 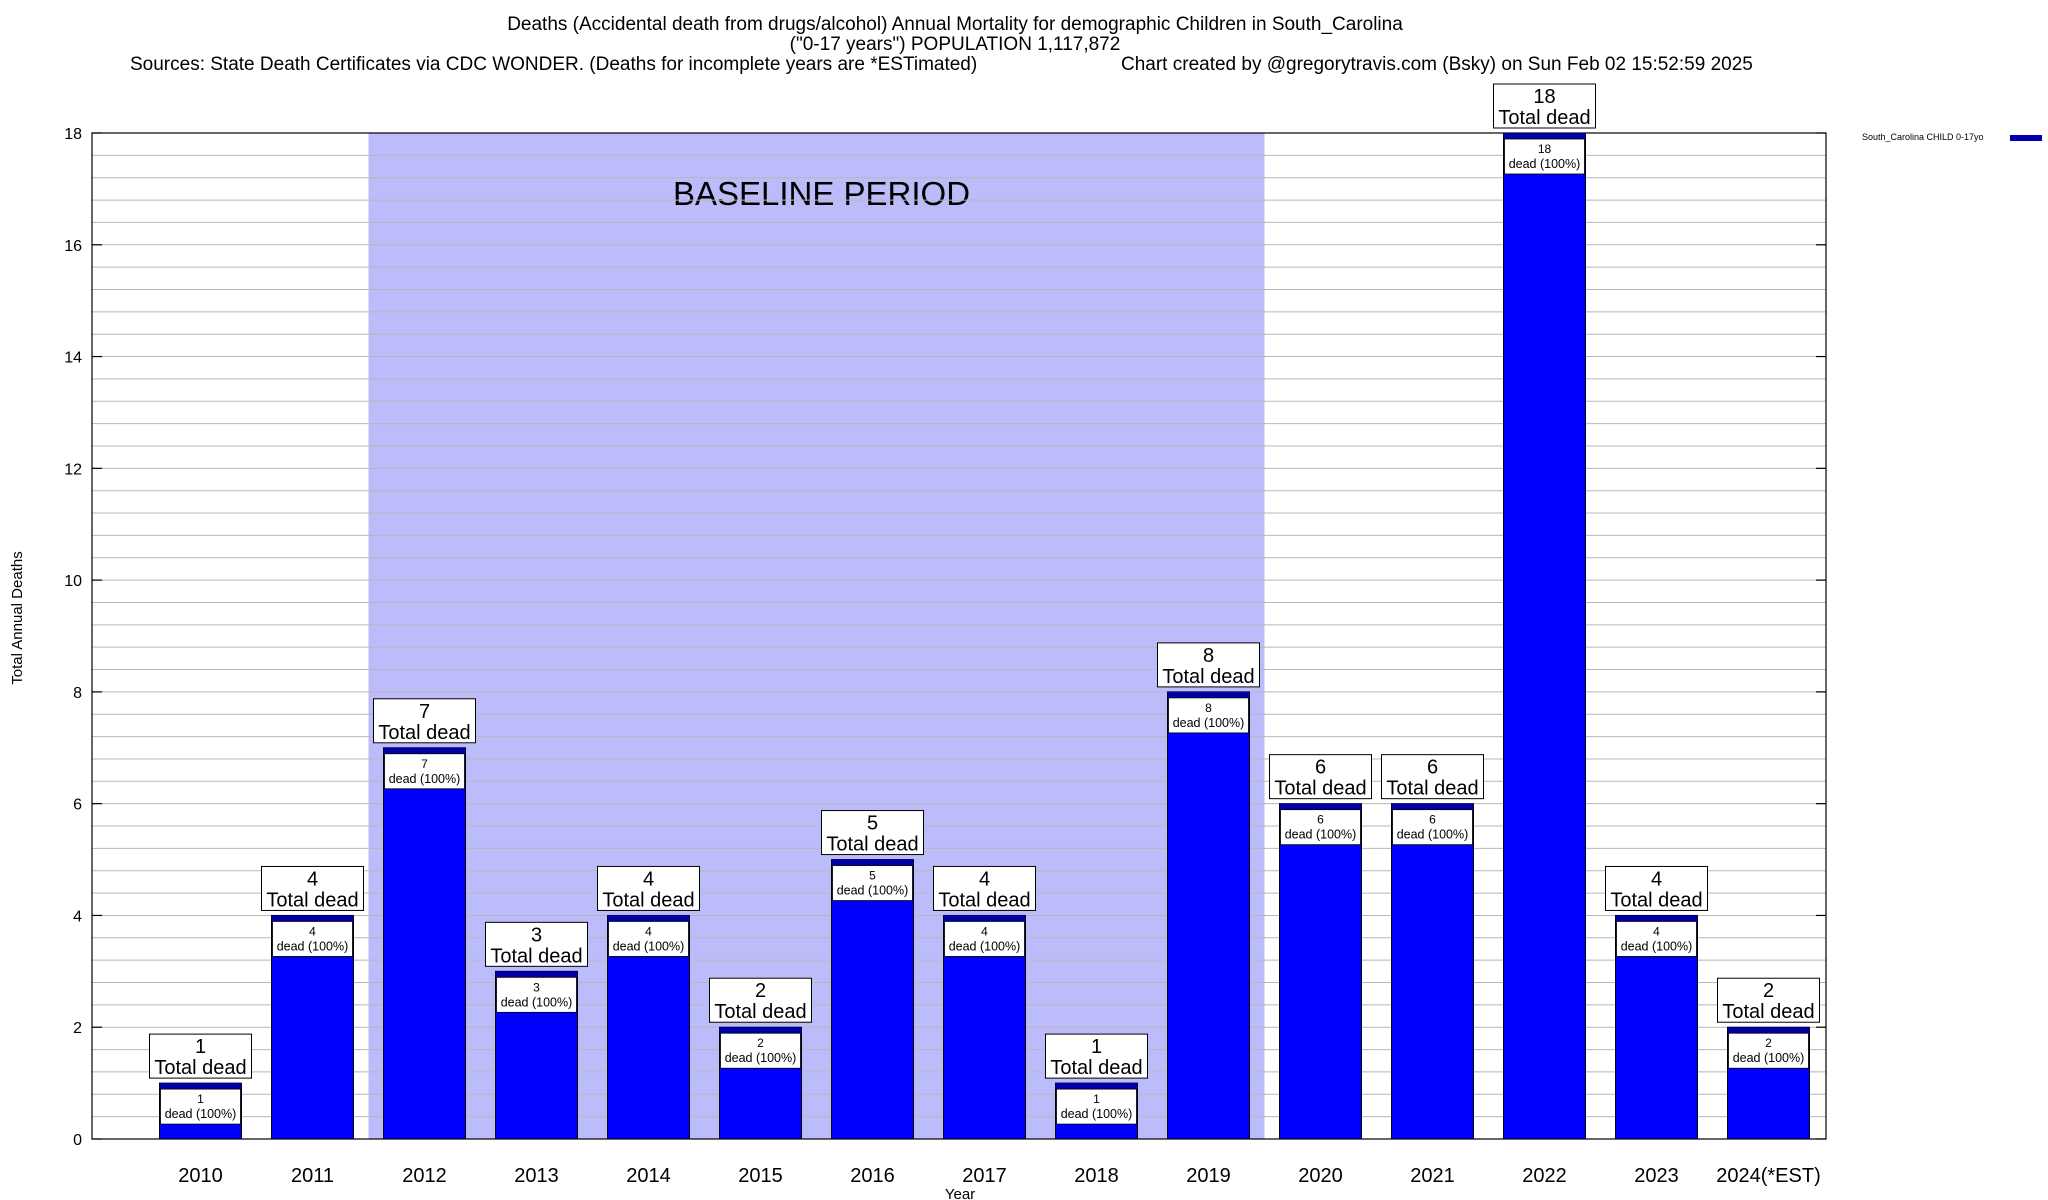 What do you see at coordinates (1656, 1176) in the screenshot?
I see `x-tick-label: 2023` at bounding box center [1656, 1176].